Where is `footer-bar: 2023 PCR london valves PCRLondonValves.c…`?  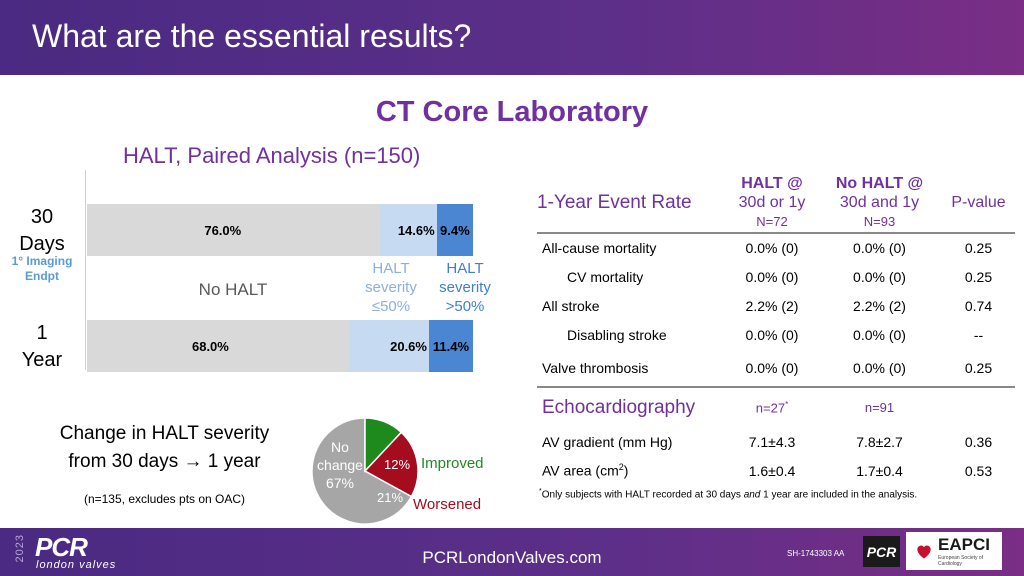 footer-bar: 2023 PCR london valves PCRLondonValves.c… is located at coordinates (512, 552).